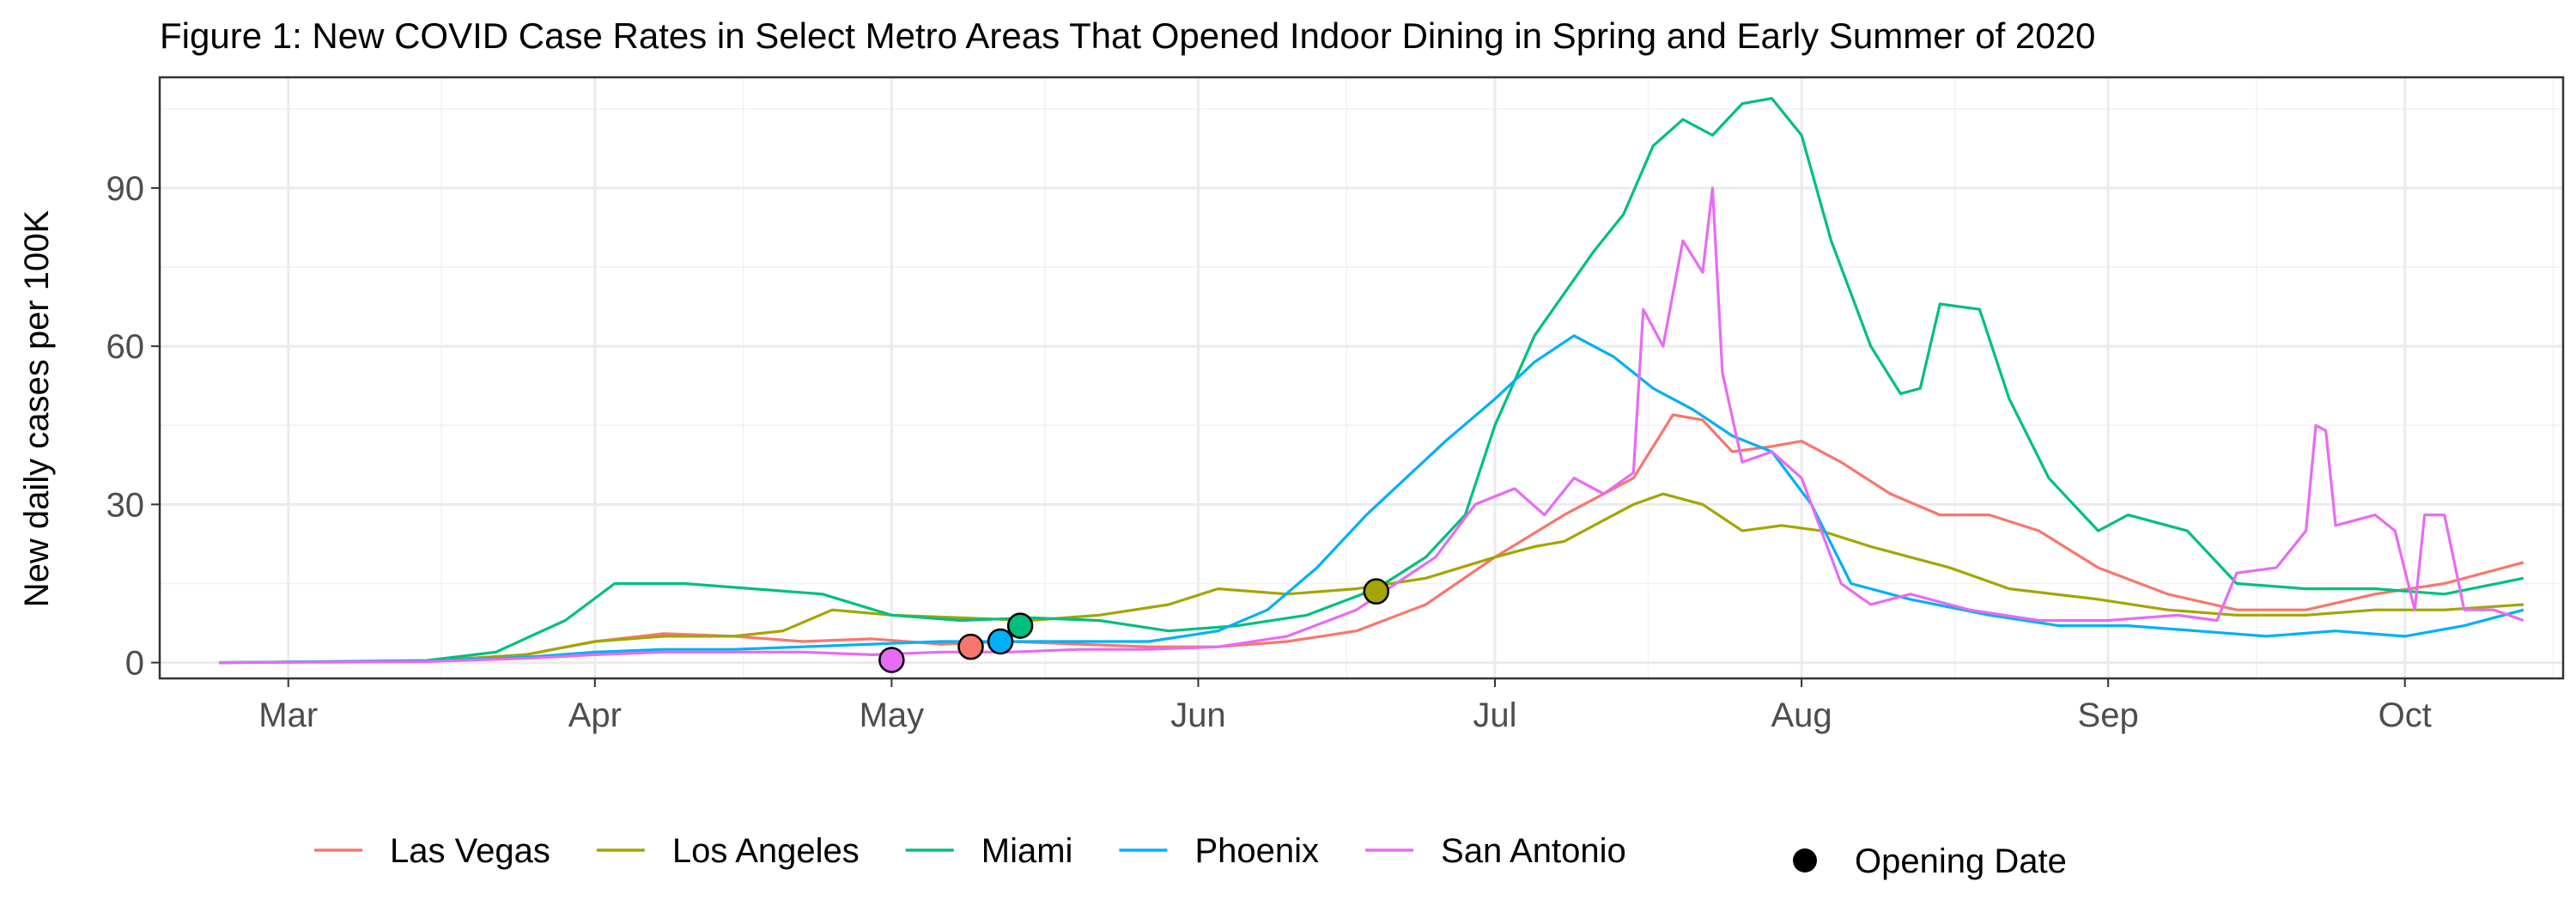  Describe the element at coordinates (37, 408) in the screenshot. I see `y-axis-label: New daily cases per 100K` at that location.